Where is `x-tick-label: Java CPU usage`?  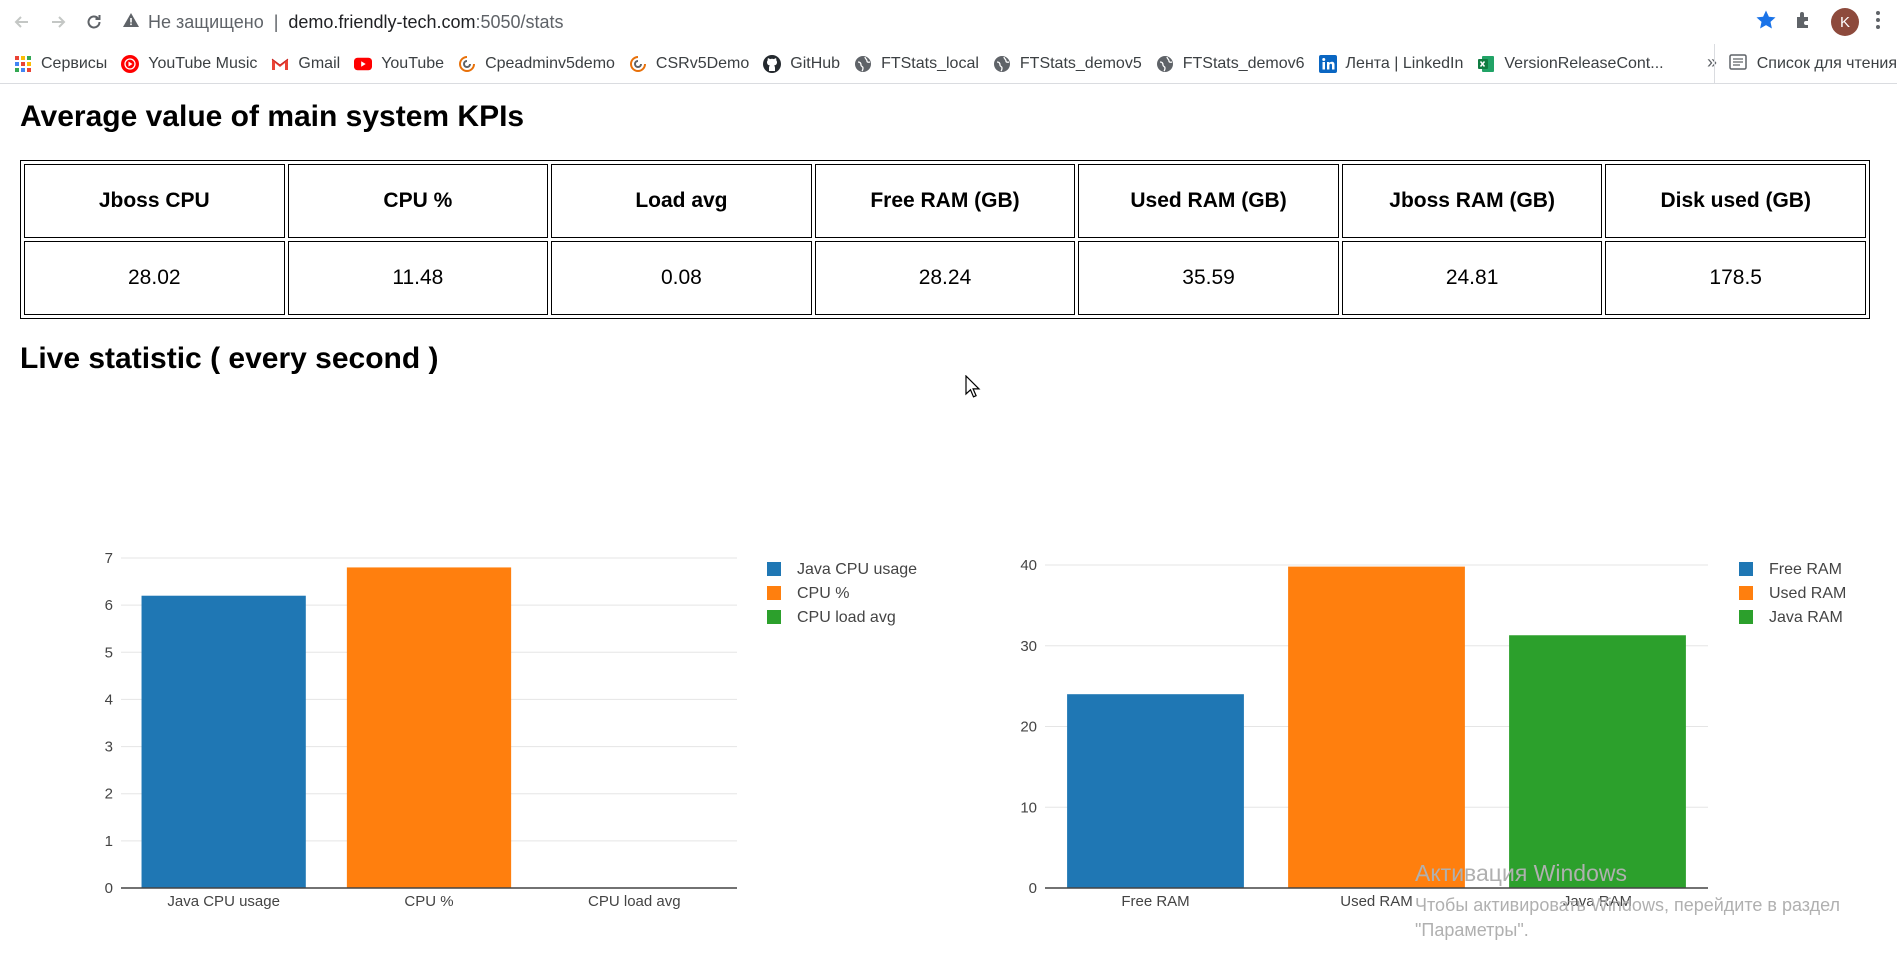 x-tick-label: Java CPU usage is located at coordinates (223, 901).